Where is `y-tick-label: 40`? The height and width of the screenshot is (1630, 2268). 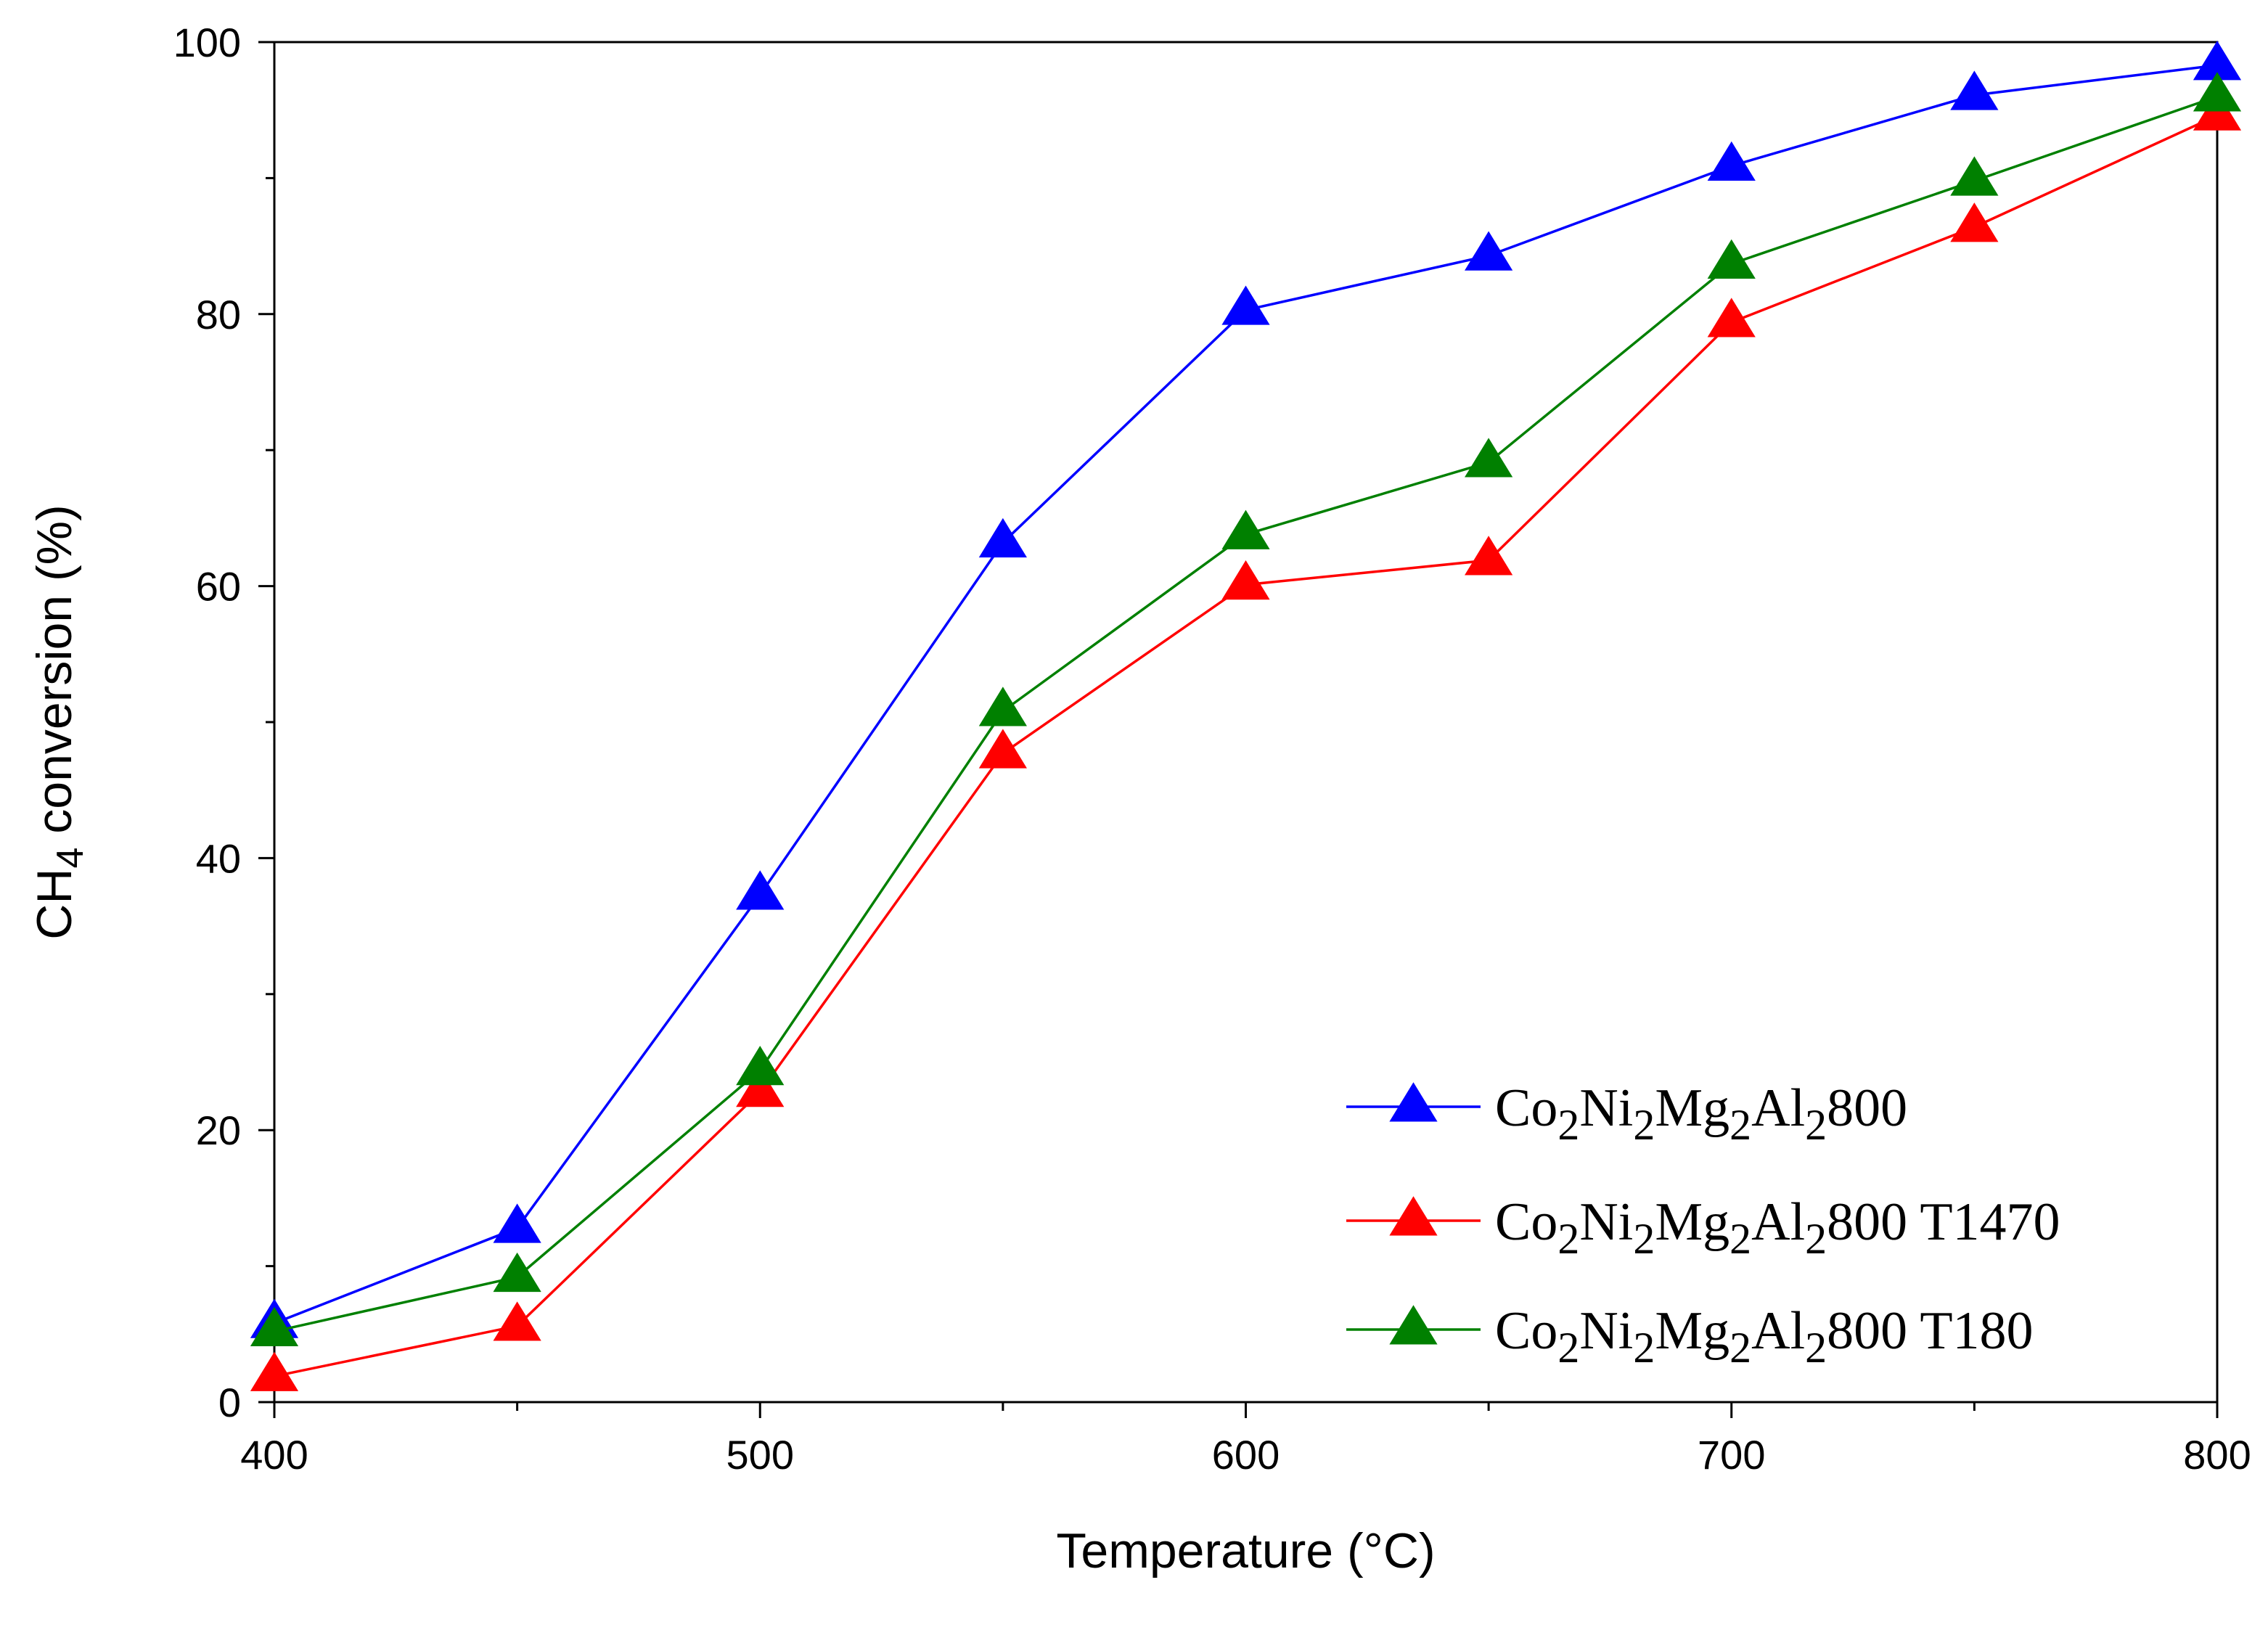
y-tick-label: 40 is located at coordinates (218, 858).